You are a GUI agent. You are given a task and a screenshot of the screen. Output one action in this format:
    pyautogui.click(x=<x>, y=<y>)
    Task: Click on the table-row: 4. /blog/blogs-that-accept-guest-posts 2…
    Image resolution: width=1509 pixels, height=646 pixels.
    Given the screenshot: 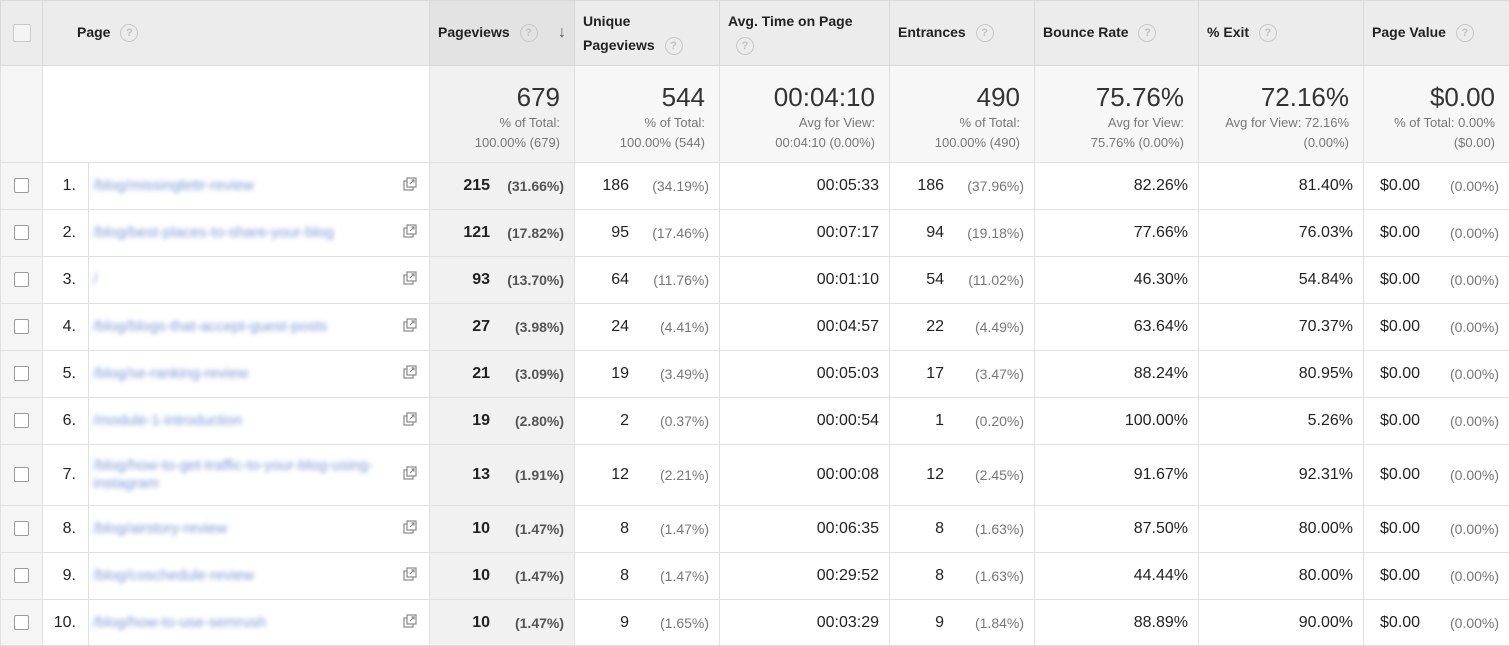 What is the action you would take?
    pyautogui.click(x=755, y=327)
    